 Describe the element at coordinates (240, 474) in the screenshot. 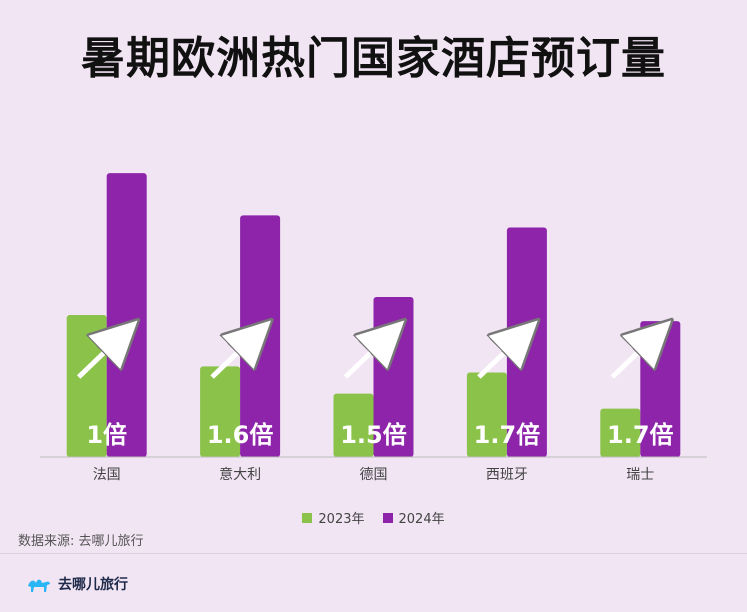

I see `x-tick-label: 意大利` at that location.